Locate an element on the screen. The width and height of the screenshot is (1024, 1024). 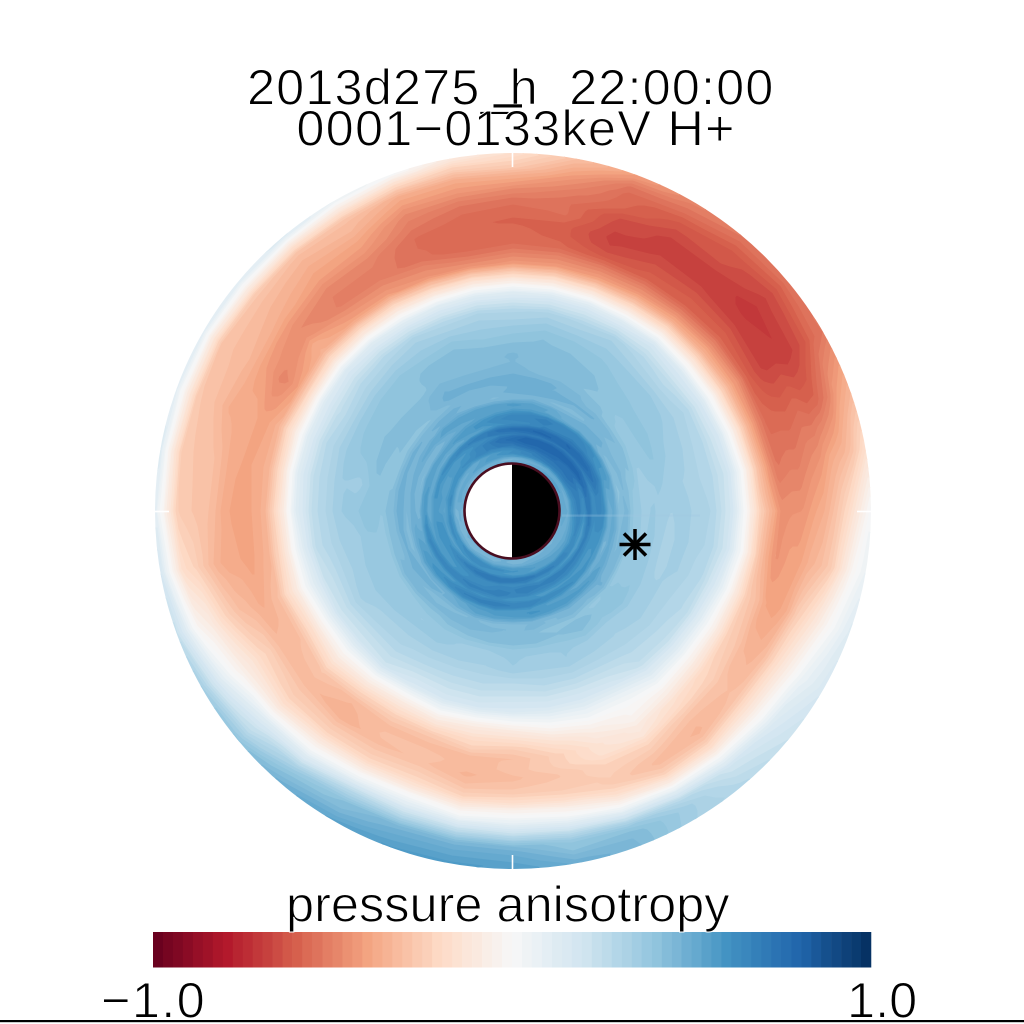
svg-text: −1.0 is located at coordinates (153, 997).